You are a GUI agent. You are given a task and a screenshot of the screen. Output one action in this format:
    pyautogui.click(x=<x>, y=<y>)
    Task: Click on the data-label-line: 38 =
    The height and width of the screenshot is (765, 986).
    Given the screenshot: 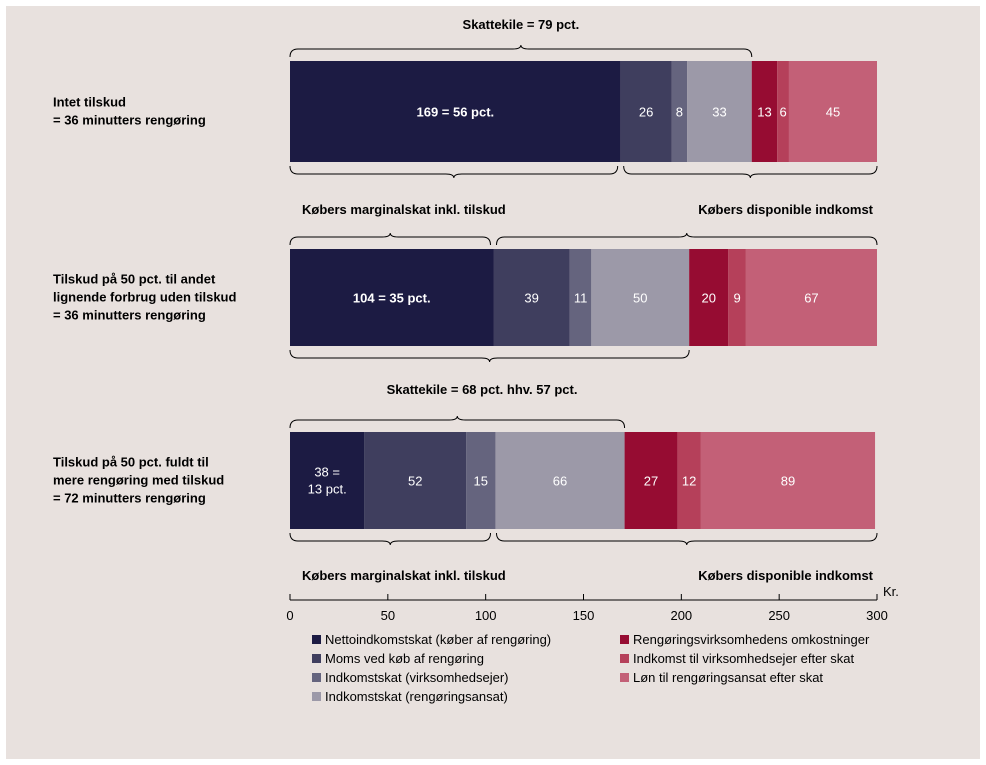 What is the action you would take?
    pyautogui.click(x=327, y=472)
    